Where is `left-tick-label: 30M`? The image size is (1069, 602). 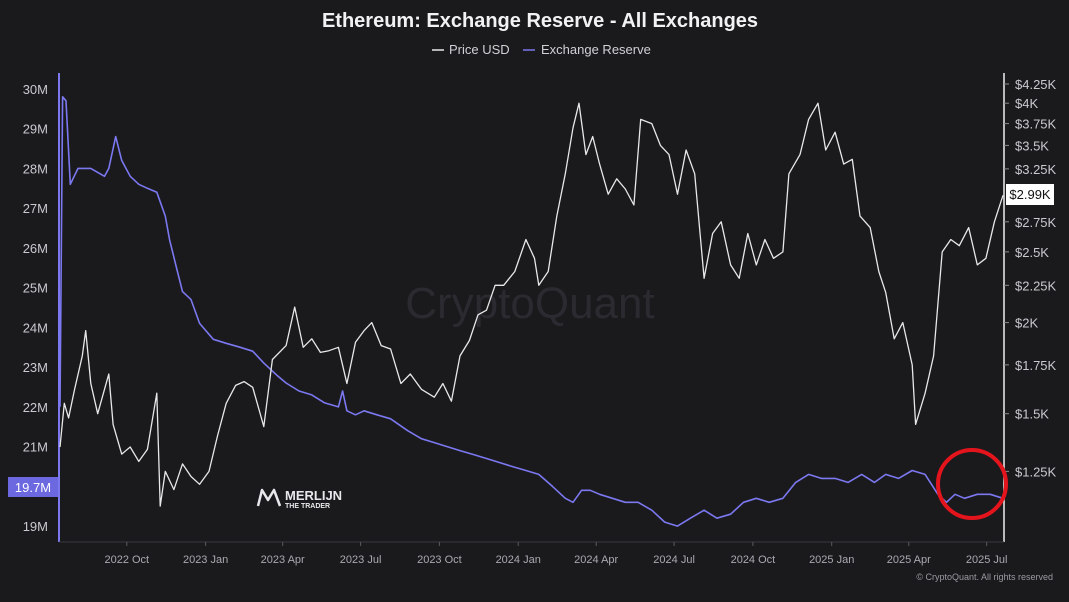
left-tick-label: 30M is located at coordinates (35, 89).